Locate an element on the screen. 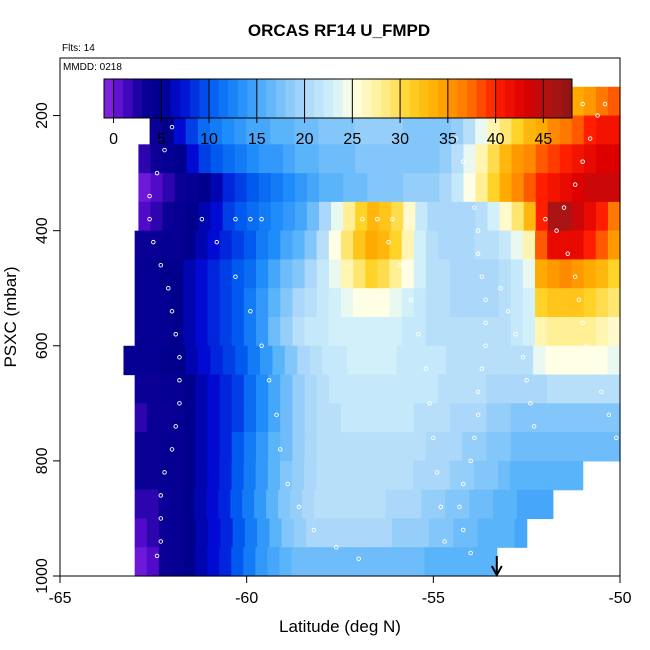 The width and height of the screenshot is (650, 650). chart-title: ORCAS RF14 U_FMPD is located at coordinates (339, 30).